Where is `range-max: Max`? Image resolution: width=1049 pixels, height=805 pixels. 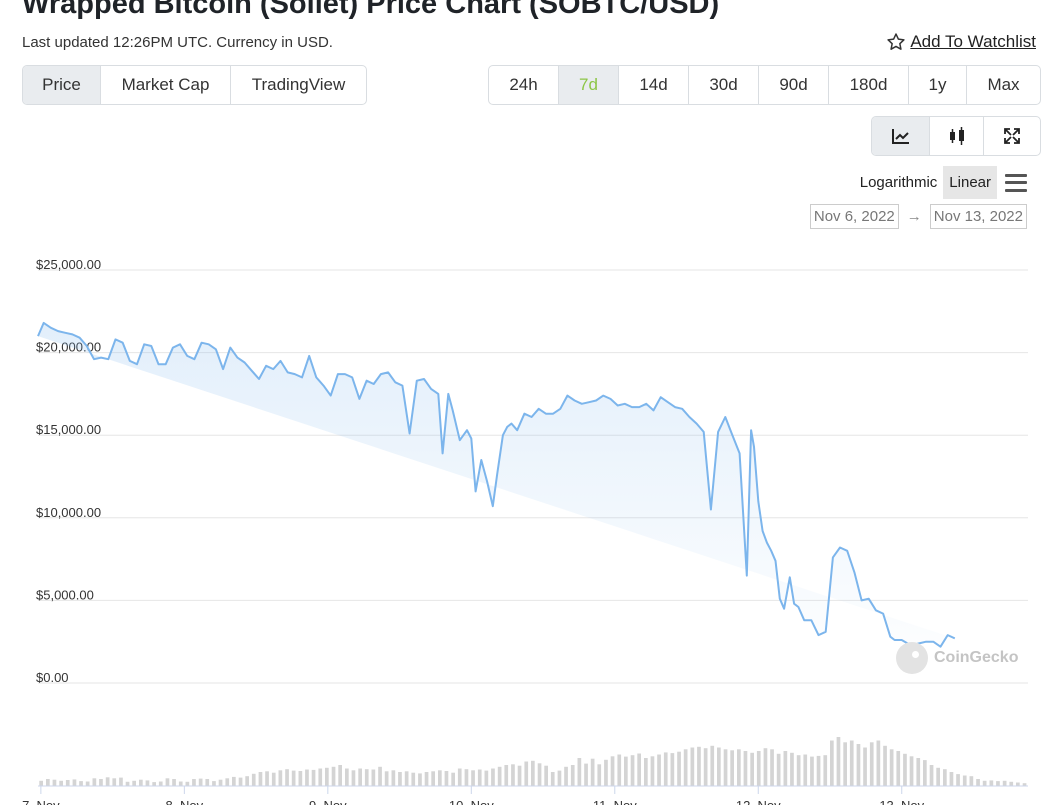
range-max: Max is located at coordinates (1003, 84).